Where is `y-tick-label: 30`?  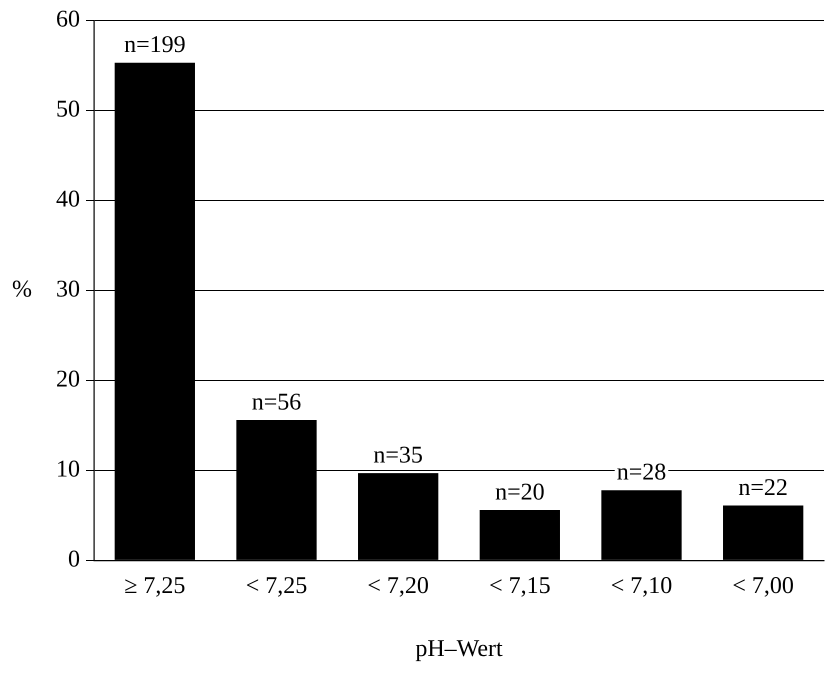 y-tick-label: 30 is located at coordinates (68, 289).